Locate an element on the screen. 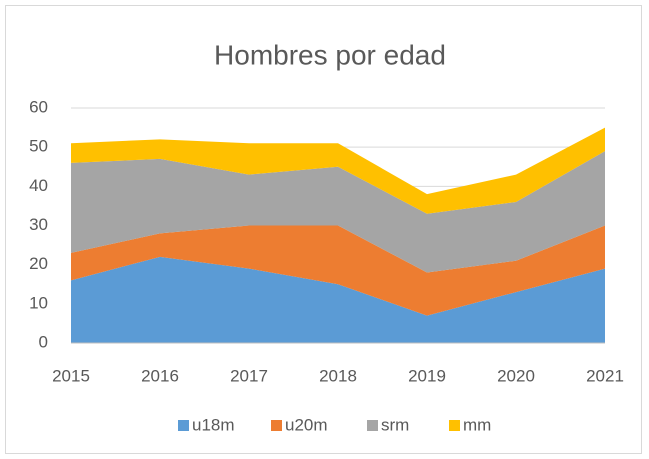 This screenshot has width=649, height=459. y-tick-label: 30 is located at coordinates (38, 224).